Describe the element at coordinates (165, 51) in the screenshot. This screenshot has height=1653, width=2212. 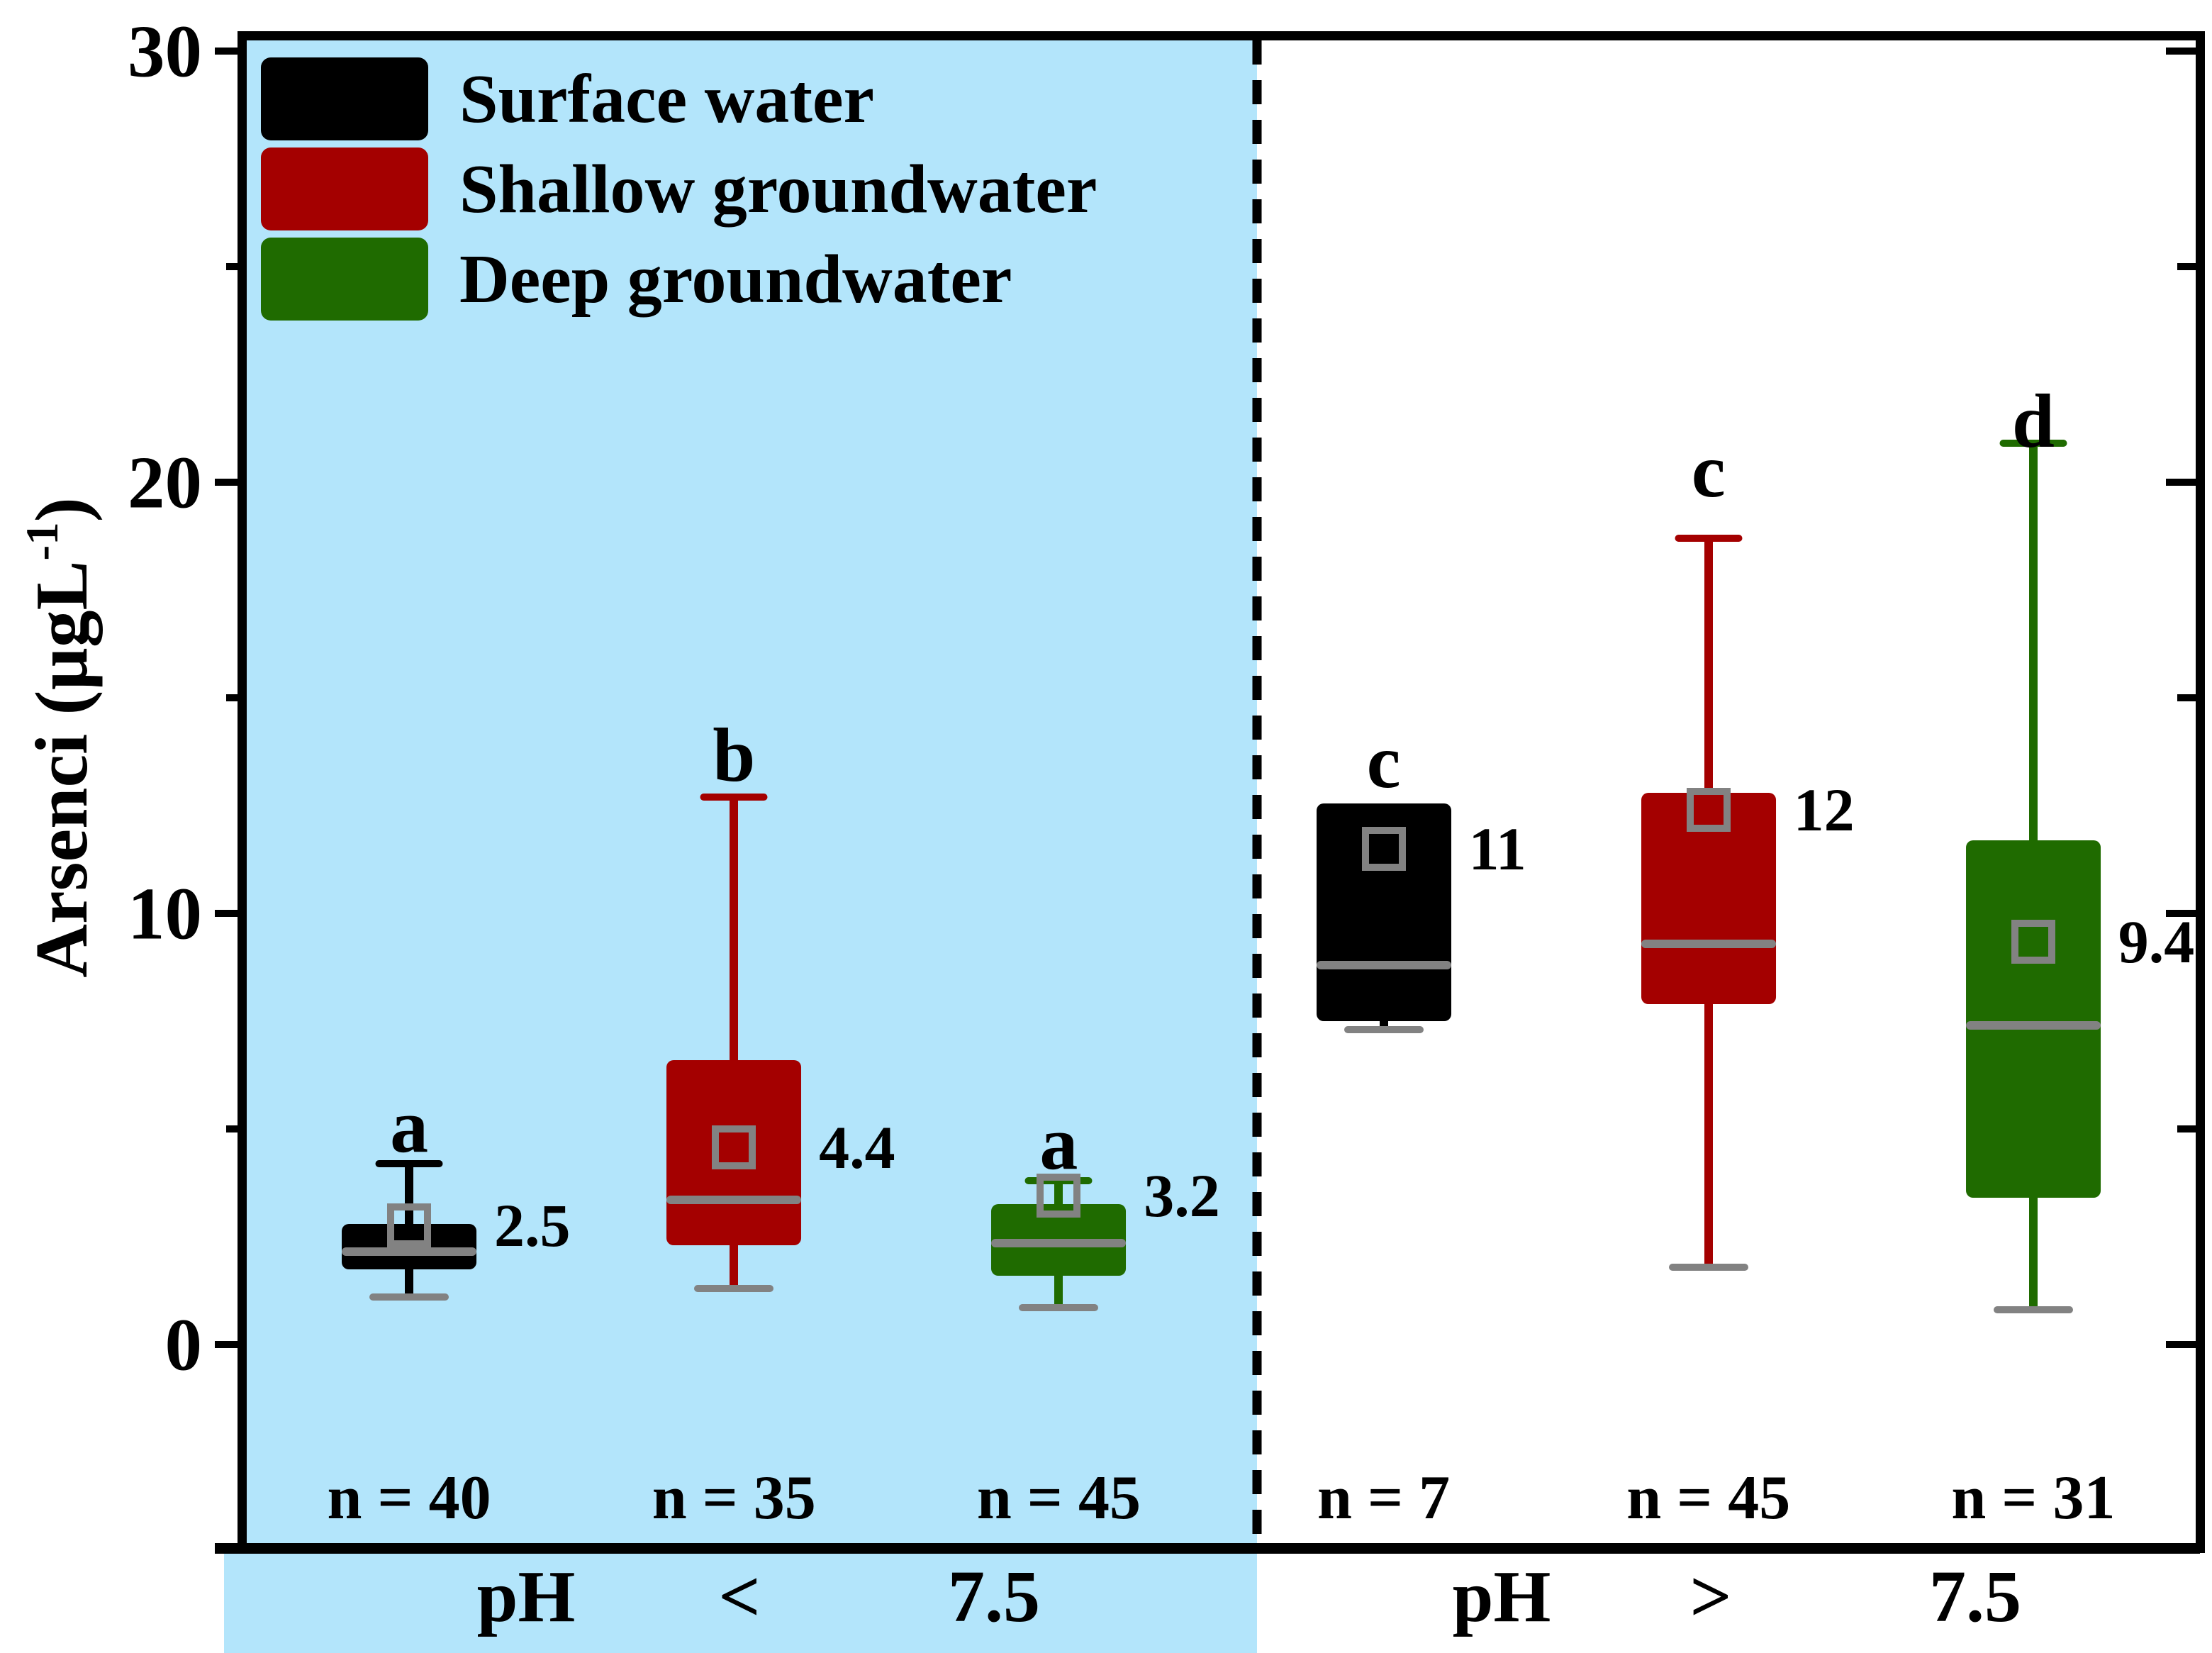
I see `y-tick-label: 30` at that location.